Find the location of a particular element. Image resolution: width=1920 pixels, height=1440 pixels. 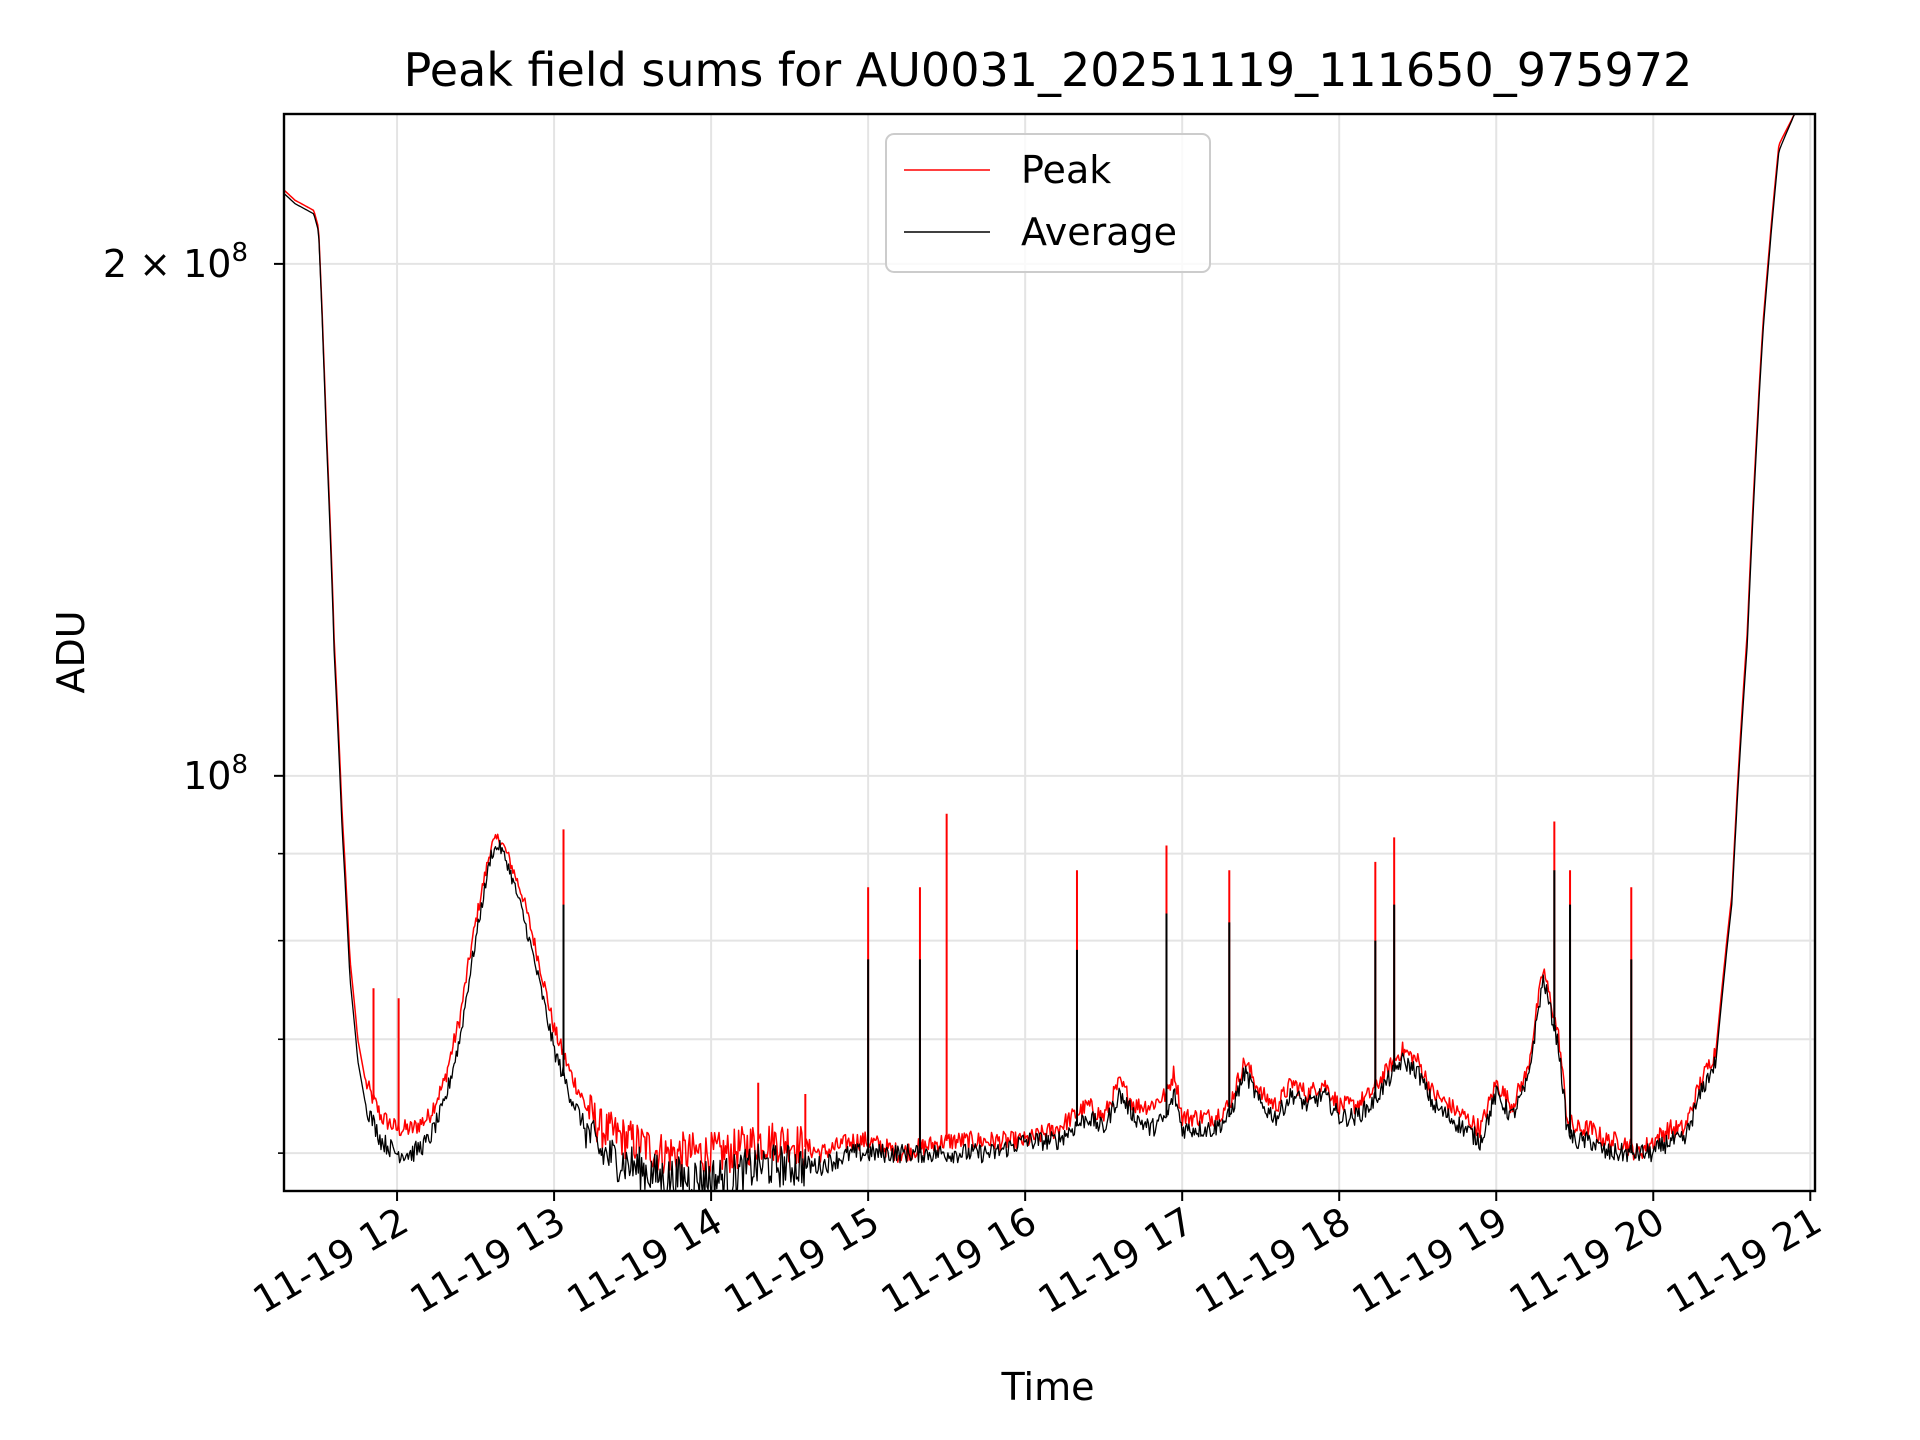

legend-label-average: Average is located at coordinates (1099, 232).